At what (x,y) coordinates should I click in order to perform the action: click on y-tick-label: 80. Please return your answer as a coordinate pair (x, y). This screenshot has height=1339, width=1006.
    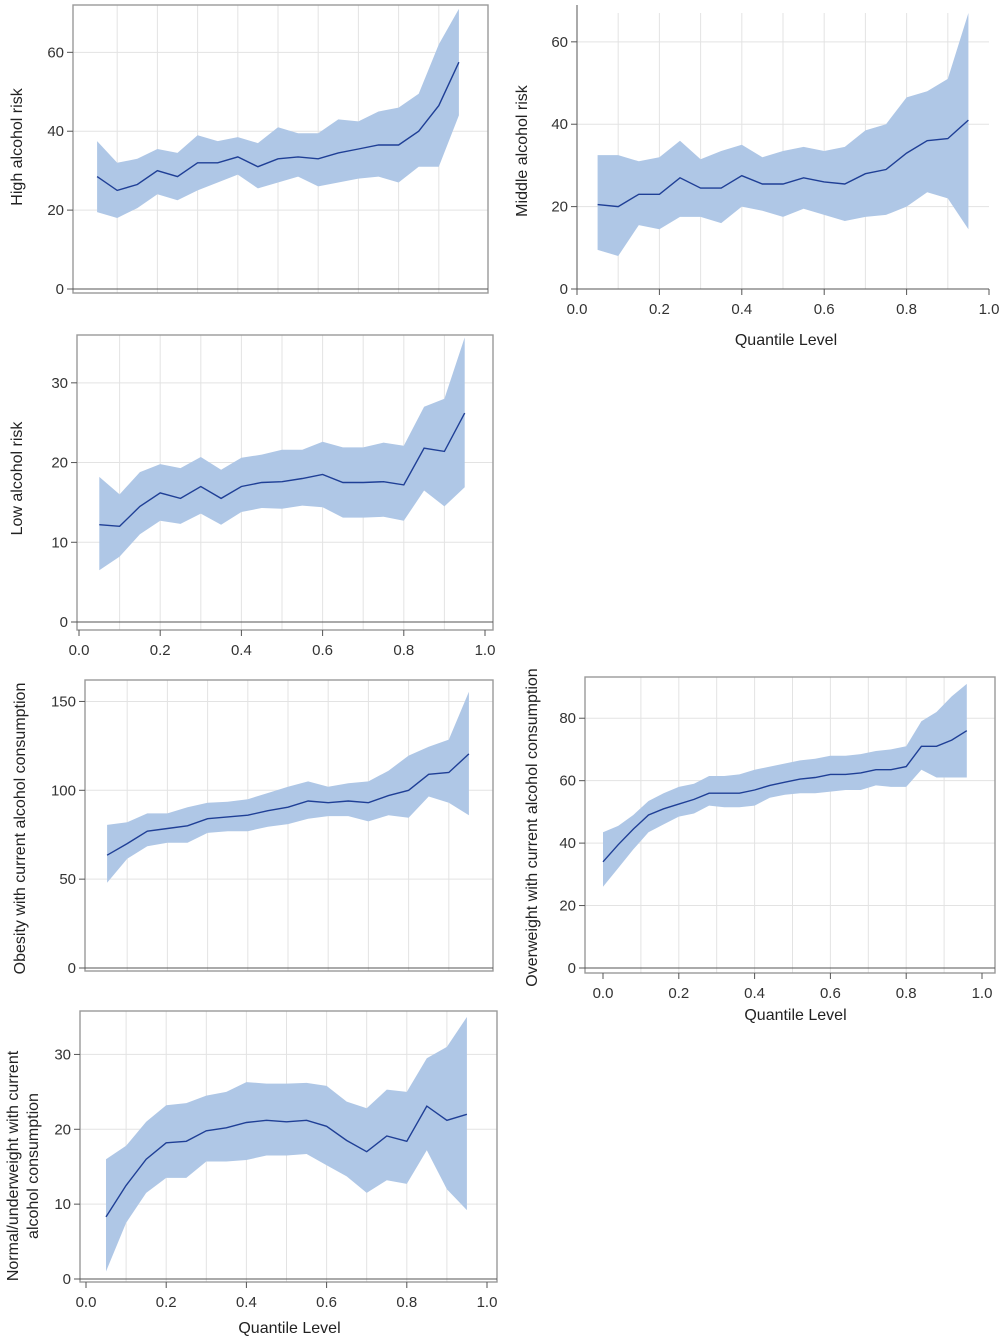
    Looking at the image, I should click on (567, 718).